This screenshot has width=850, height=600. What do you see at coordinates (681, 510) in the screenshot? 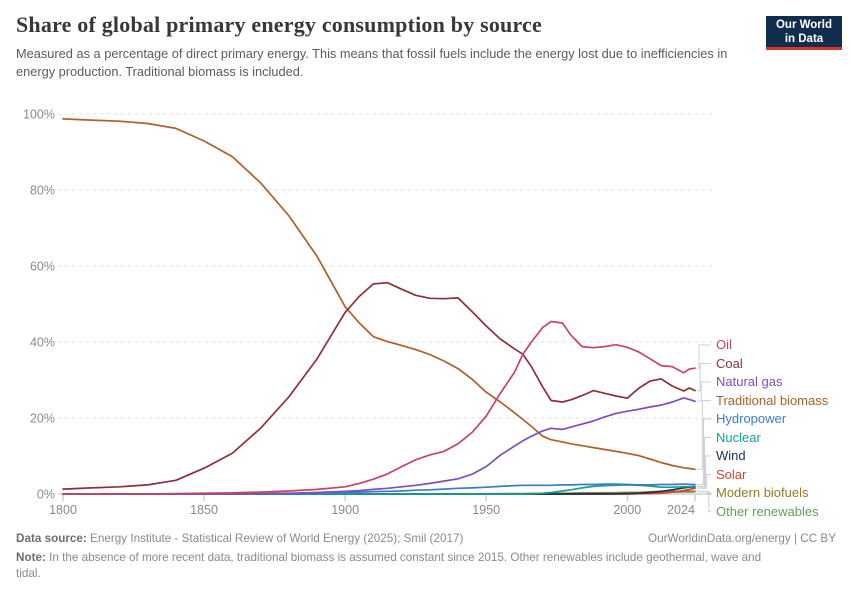
I see `x-tick-label: 2024` at bounding box center [681, 510].